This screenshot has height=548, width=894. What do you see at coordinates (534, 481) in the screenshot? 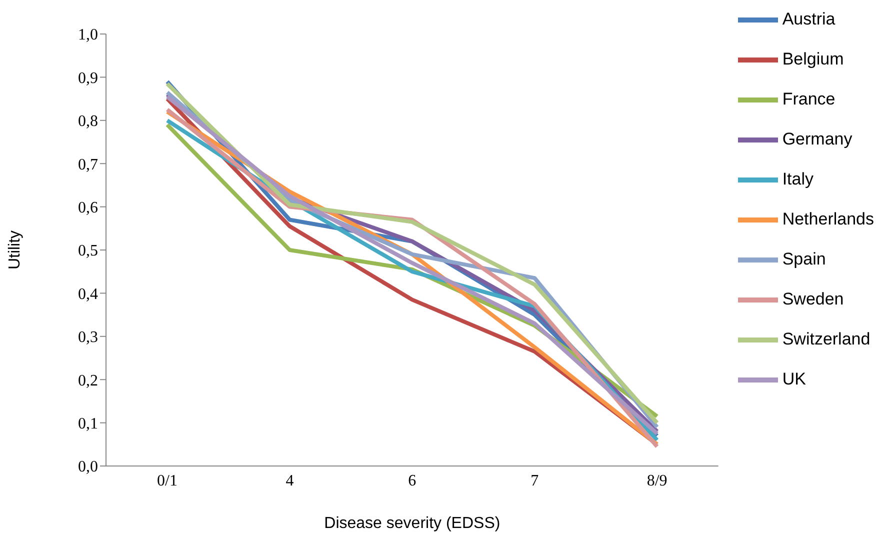
I see `x-tick-label: 7` at bounding box center [534, 481].